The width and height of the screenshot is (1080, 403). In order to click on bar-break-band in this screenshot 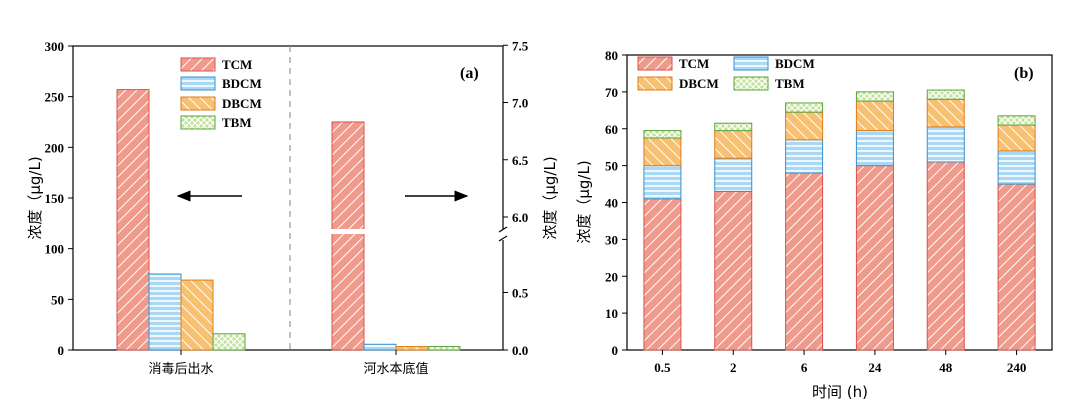, I will do `click(348, 231)`.